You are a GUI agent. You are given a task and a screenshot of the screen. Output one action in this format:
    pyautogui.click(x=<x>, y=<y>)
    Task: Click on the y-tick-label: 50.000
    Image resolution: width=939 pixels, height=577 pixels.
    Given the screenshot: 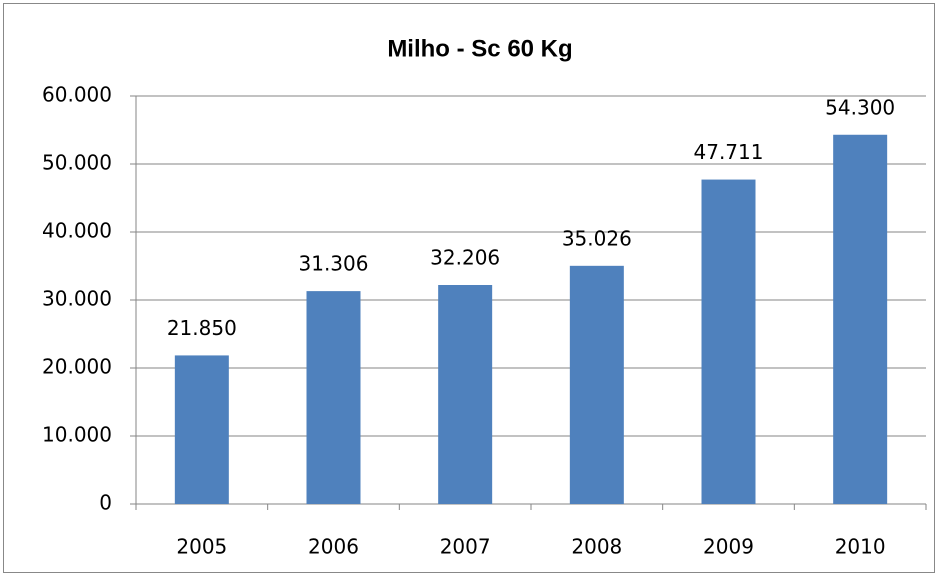 What is the action you would take?
    pyautogui.click(x=77, y=163)
    